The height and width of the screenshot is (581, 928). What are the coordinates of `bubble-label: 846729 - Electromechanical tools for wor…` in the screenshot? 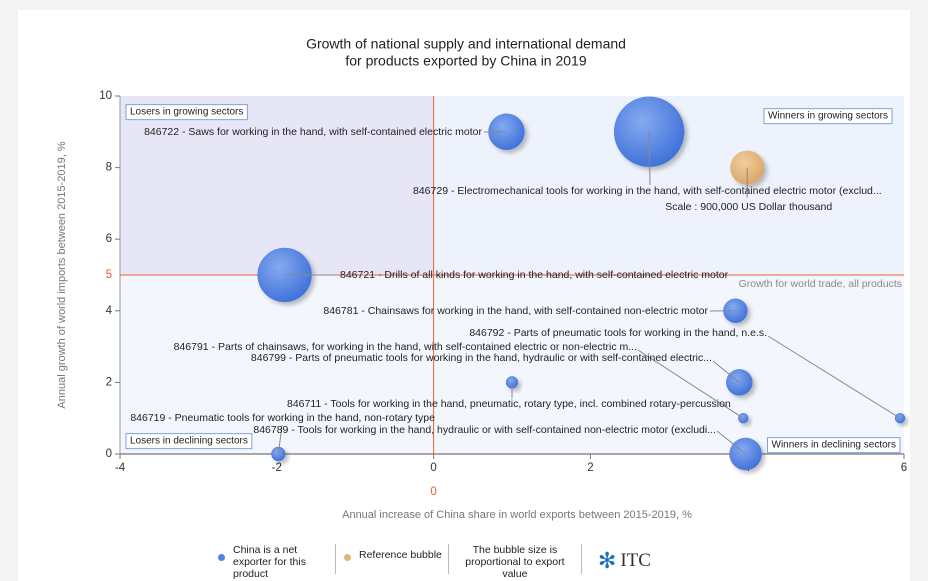 It's located at (647, 191).